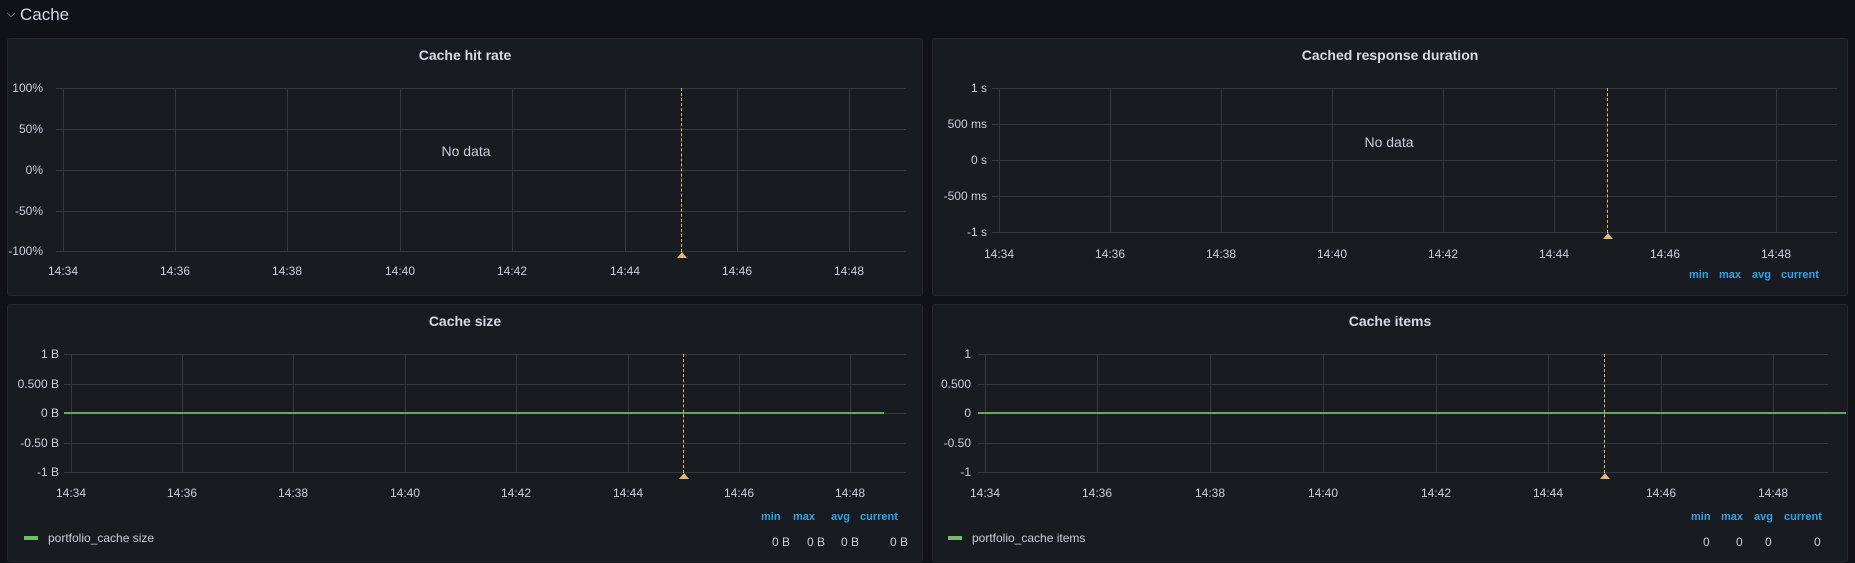 The image size is (1855, 563). Describe the element at coordinates (781, 542) in the screenshot. I see `legend-value-min: 0 B` at that location.